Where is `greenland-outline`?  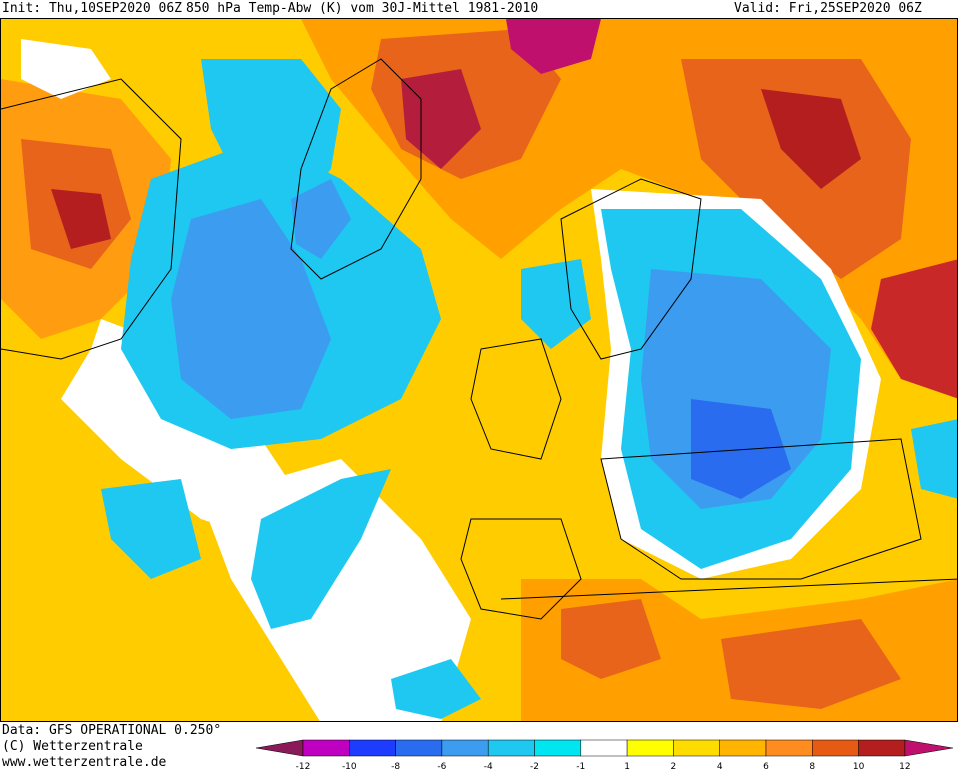 greenland-outline is located at coordinates (356, 169).